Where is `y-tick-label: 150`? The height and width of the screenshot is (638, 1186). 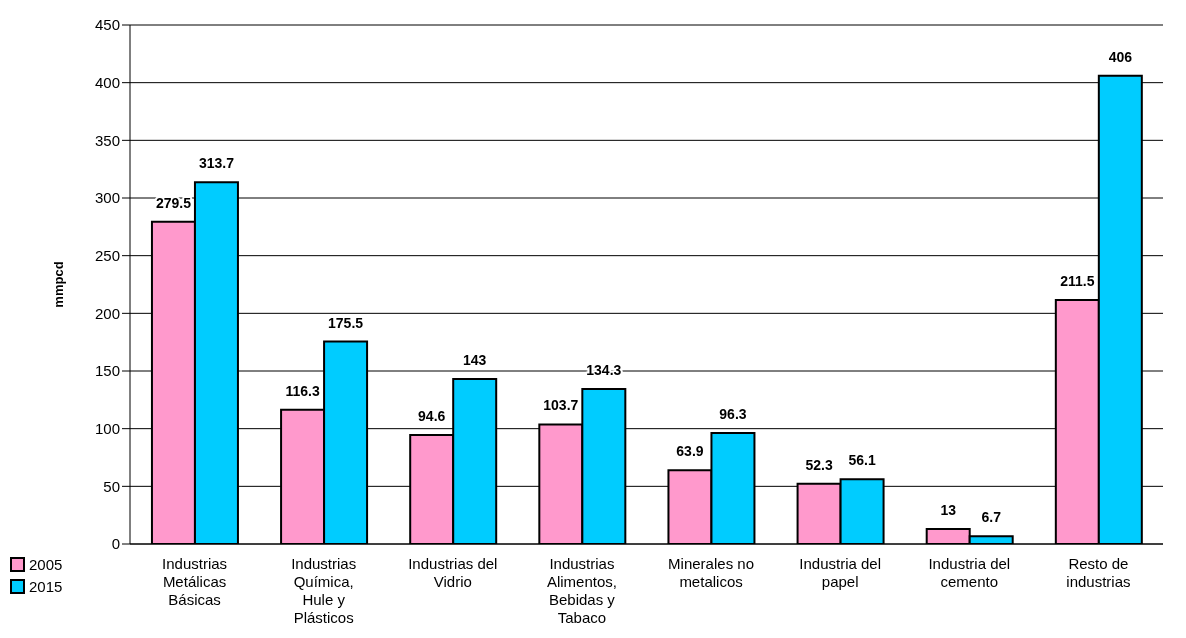 y-tick-label: 150 is located at coordinates (107, 371).